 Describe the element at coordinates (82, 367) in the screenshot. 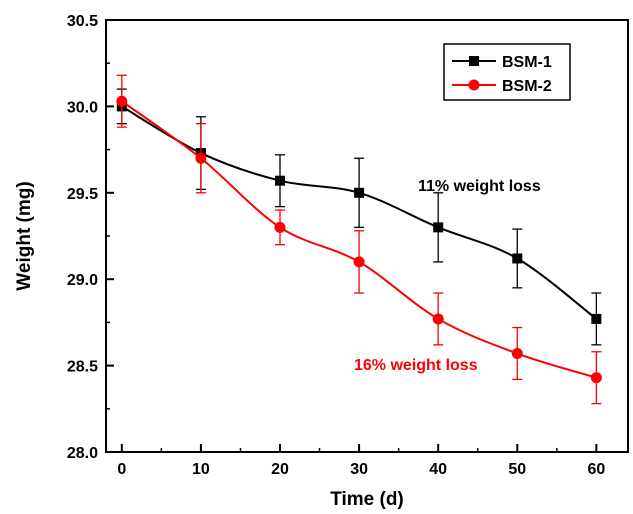

I see `y-tick-label: 28.5` at that location.